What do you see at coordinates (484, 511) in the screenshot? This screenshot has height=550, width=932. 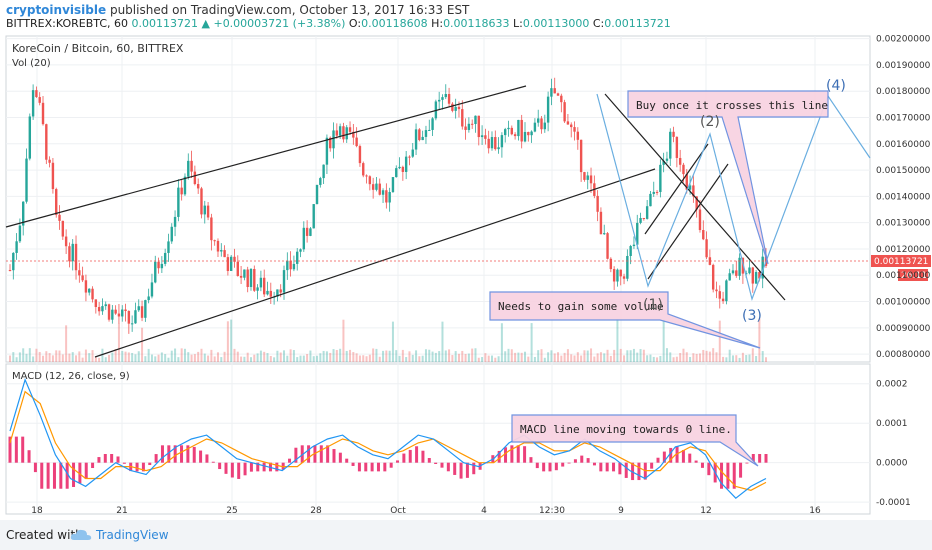 I see `time-tick-label: 4` at bounding box center [484, 511].